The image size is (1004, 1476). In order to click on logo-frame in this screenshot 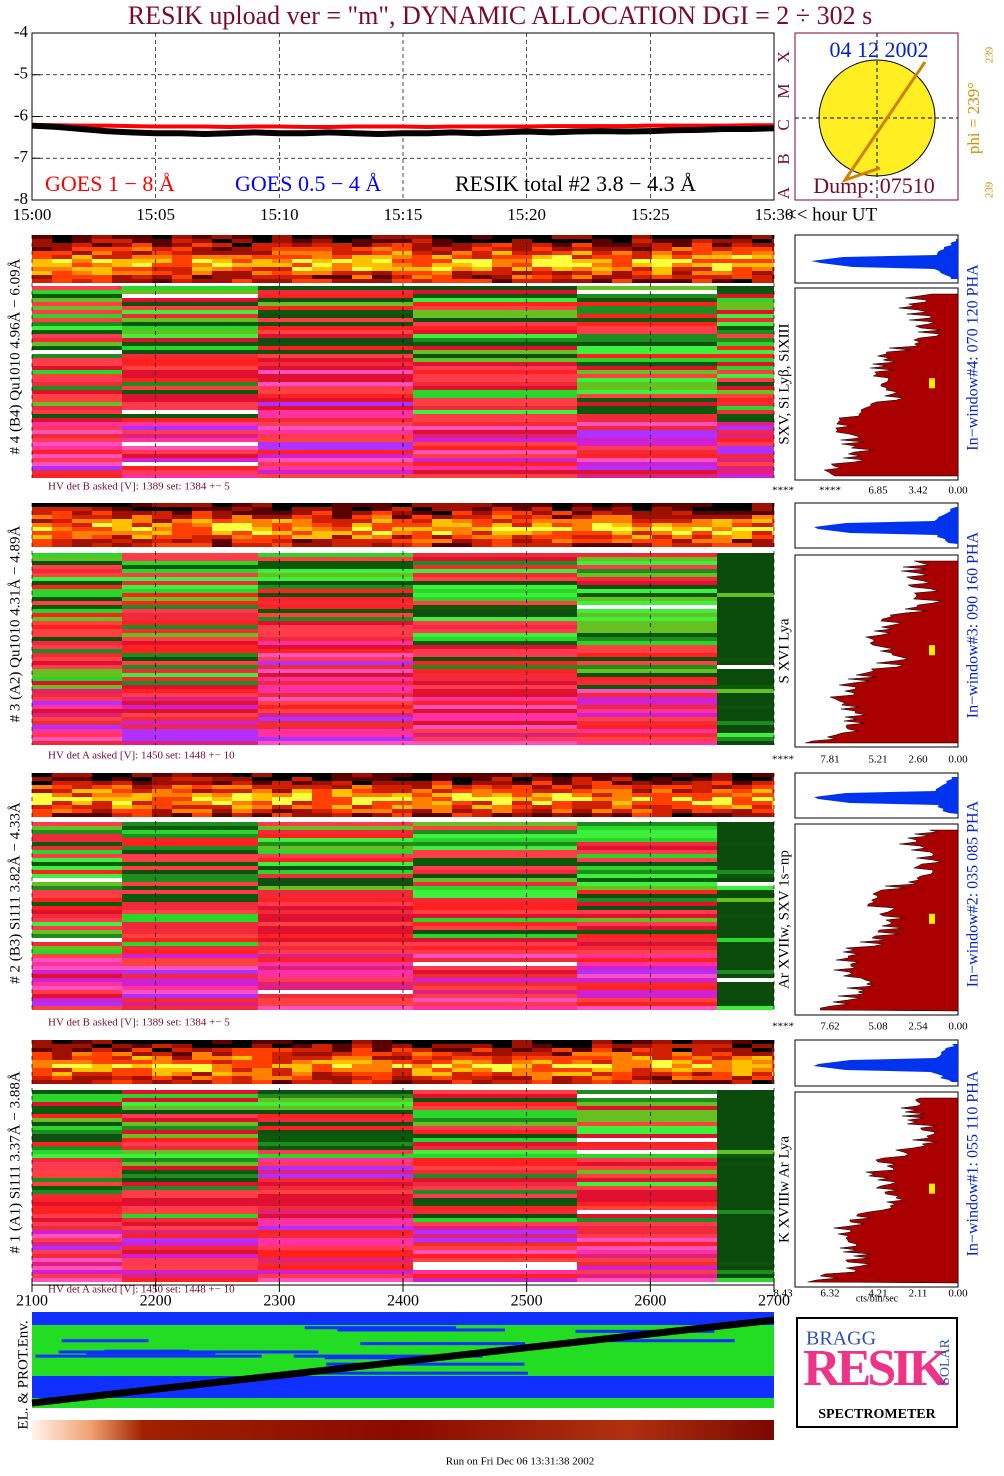, I will do `click(877, 1372)`.